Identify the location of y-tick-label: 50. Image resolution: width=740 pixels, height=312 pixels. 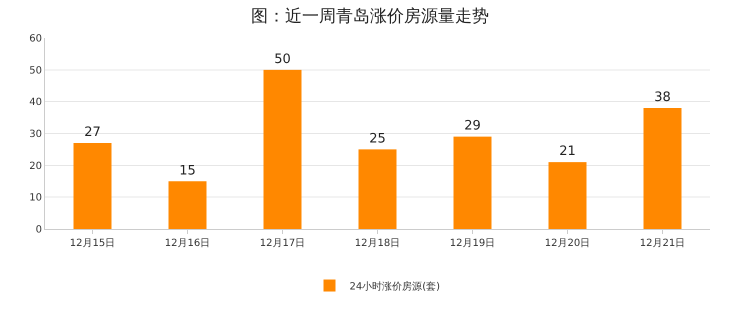
(35, 70).